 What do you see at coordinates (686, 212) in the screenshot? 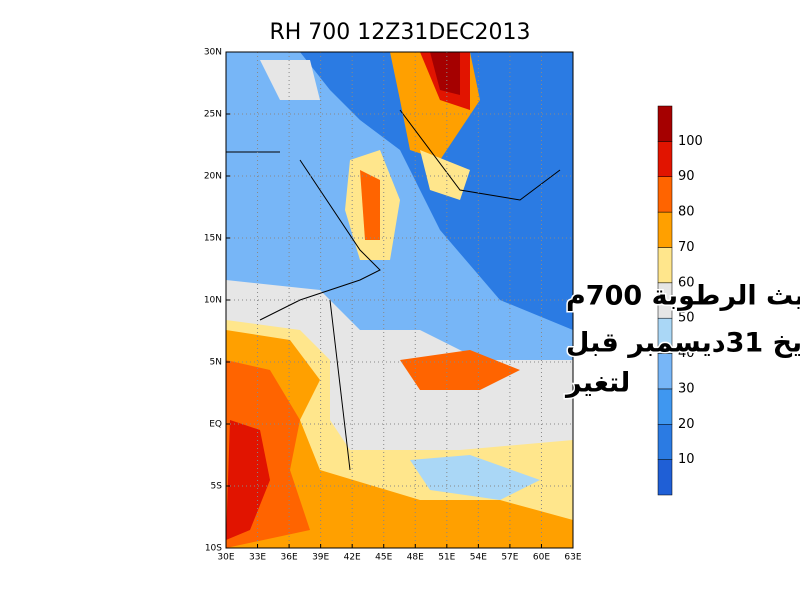
I see `colorbar-label: 80` at bounding box center [686, 212].